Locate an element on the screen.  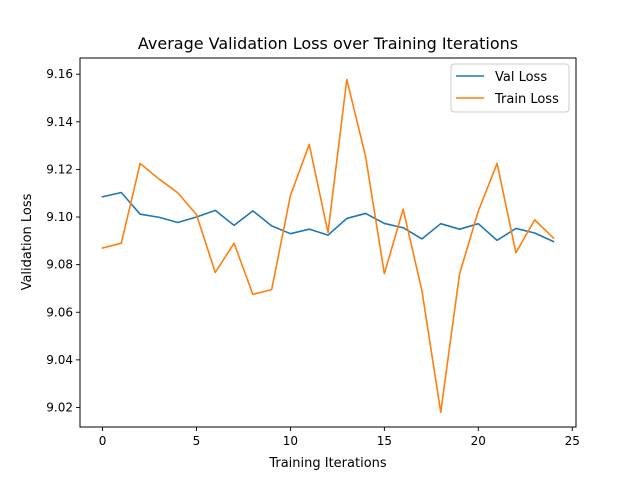
y-tick-label: 9.08 is located at coordinates (59, 265).